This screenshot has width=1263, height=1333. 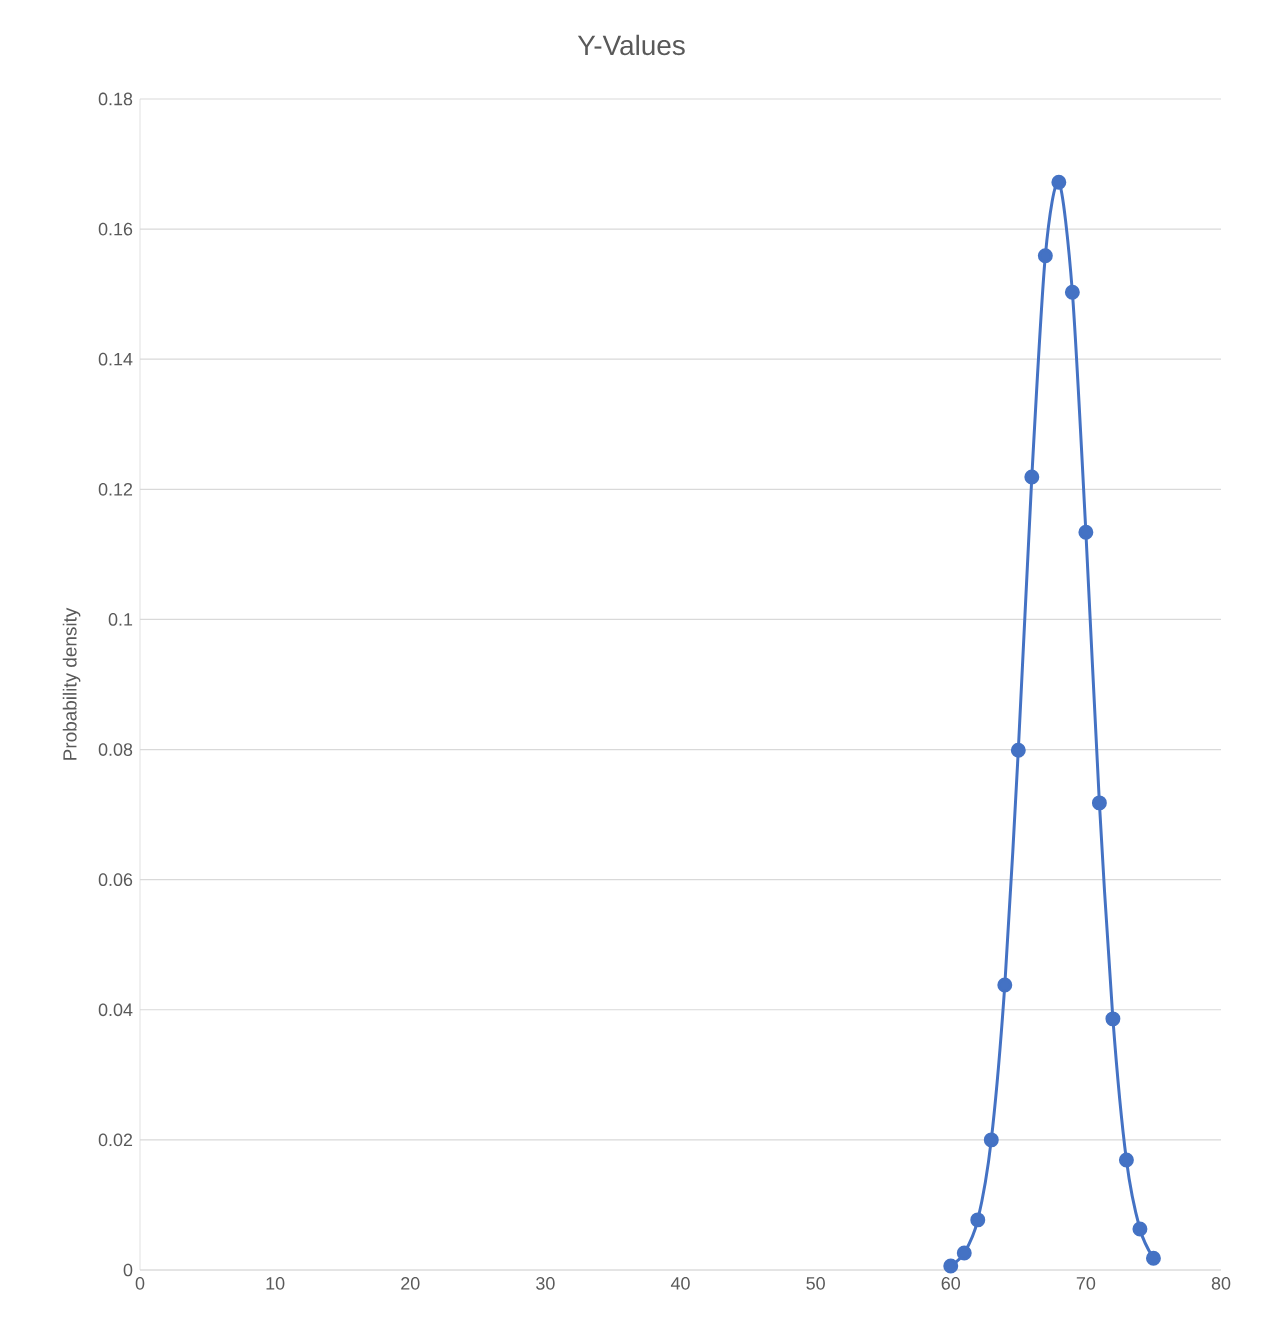 What do you see at coordinates (410, 1283) in the screenshot?
I see `x-tick-label: 20` at bounding box center [410, 1283].